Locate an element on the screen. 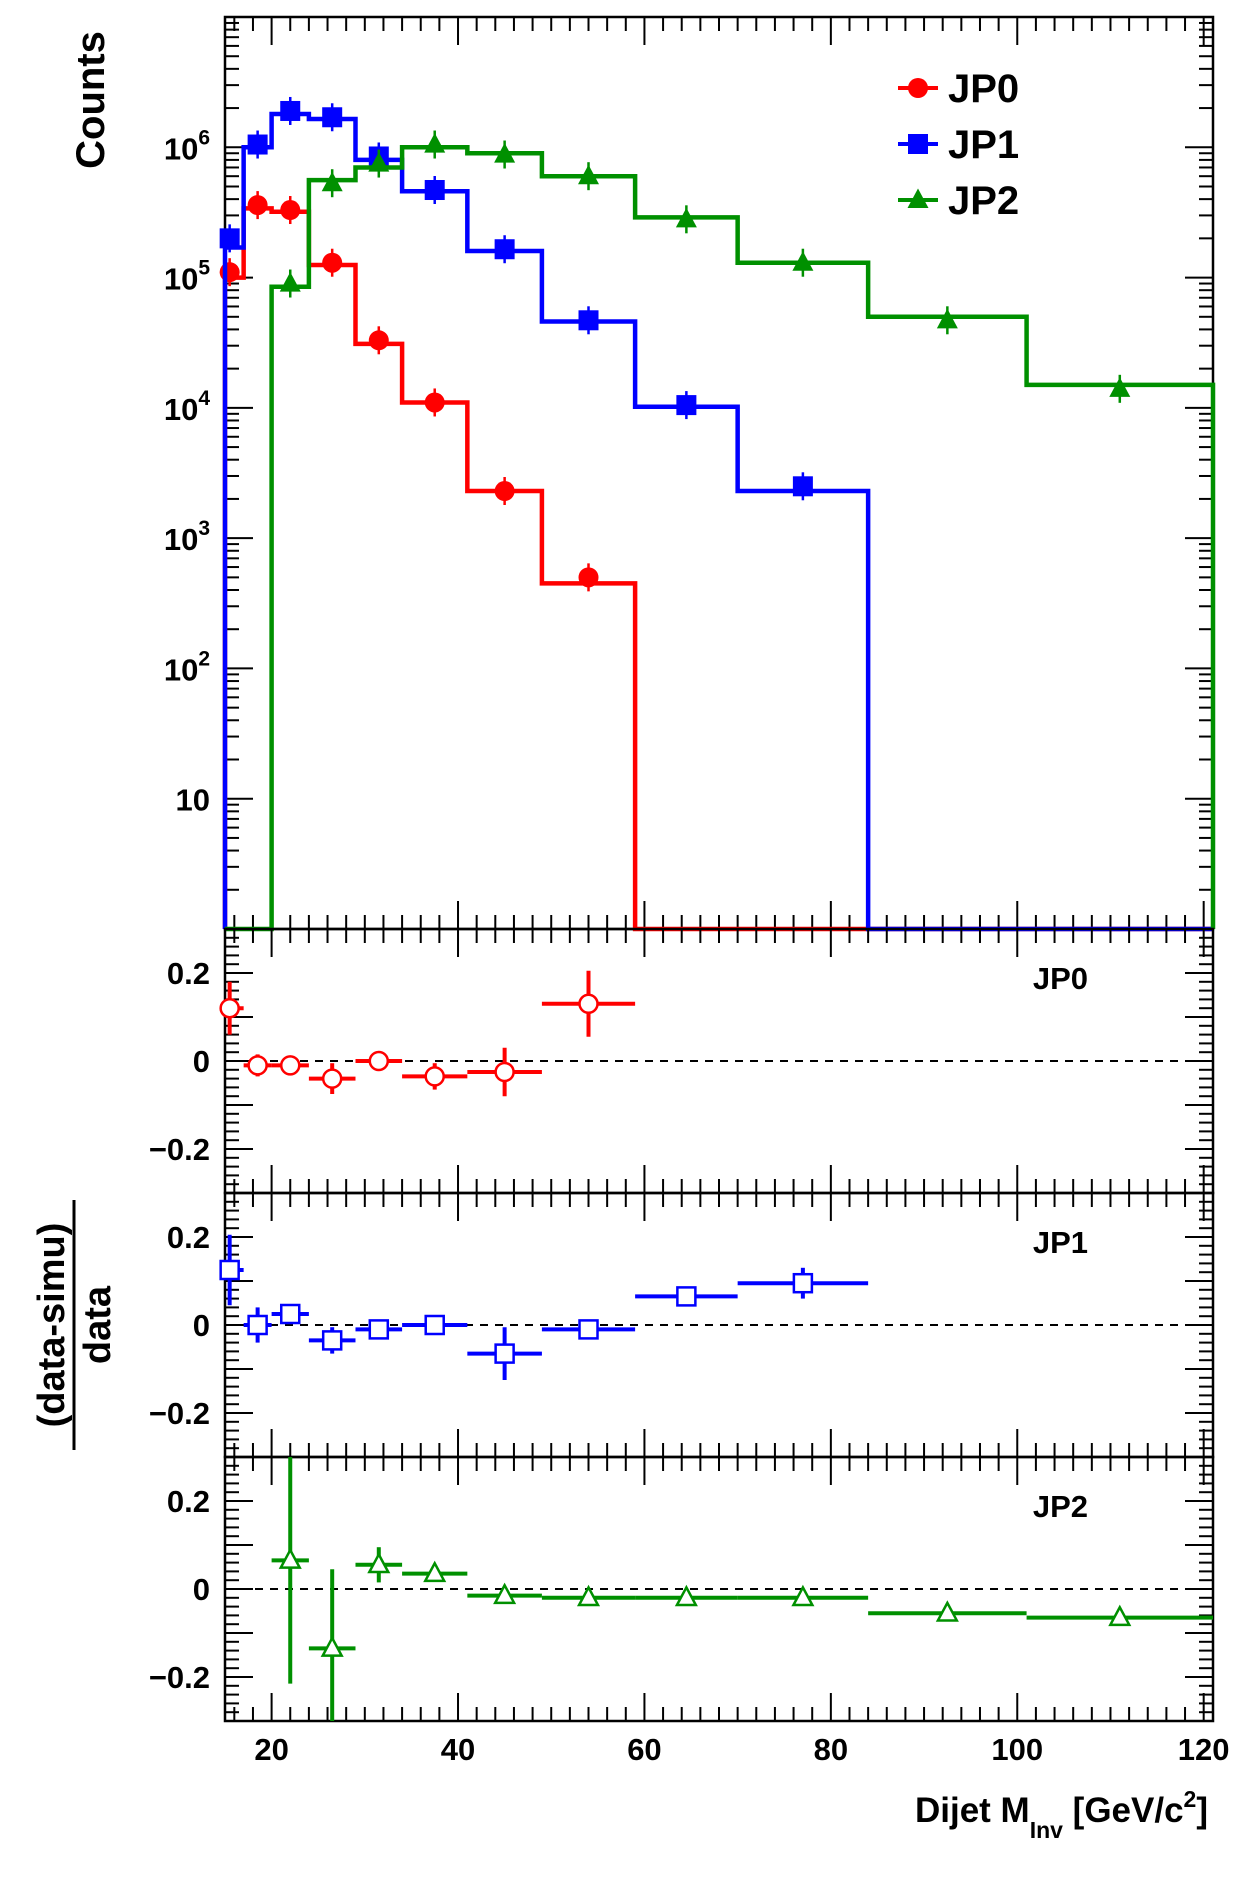 The width and height of the screenshot is (1239, 1894). y-tick-label: 10³ is located at coordinates (187, 537).